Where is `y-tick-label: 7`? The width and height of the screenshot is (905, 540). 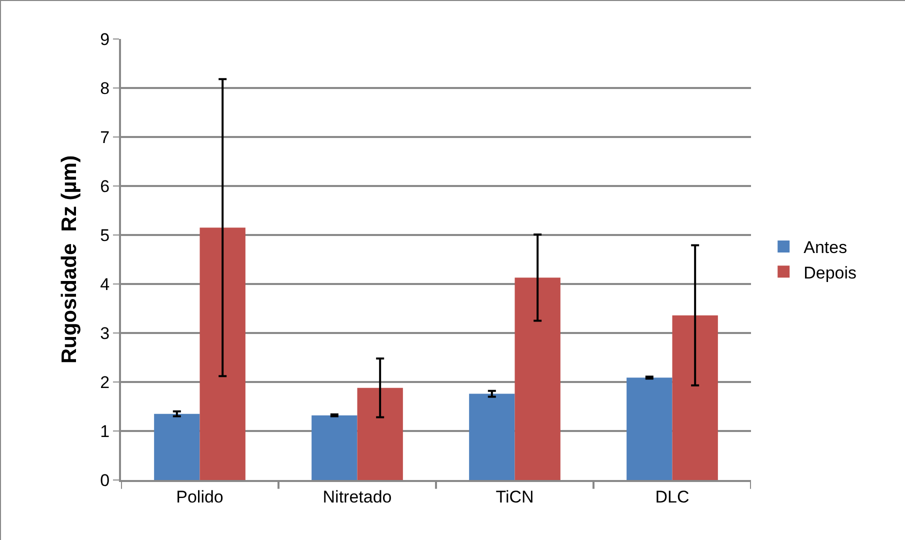 y-tick-label: 7 is located at coordinates (105, 137).